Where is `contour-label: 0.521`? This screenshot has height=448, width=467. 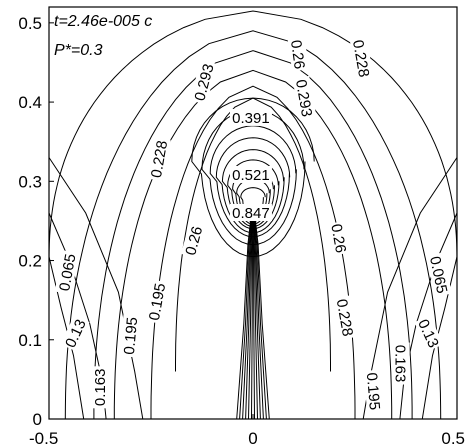
contour-label: 0.521 is located at coordinates (251, 175).